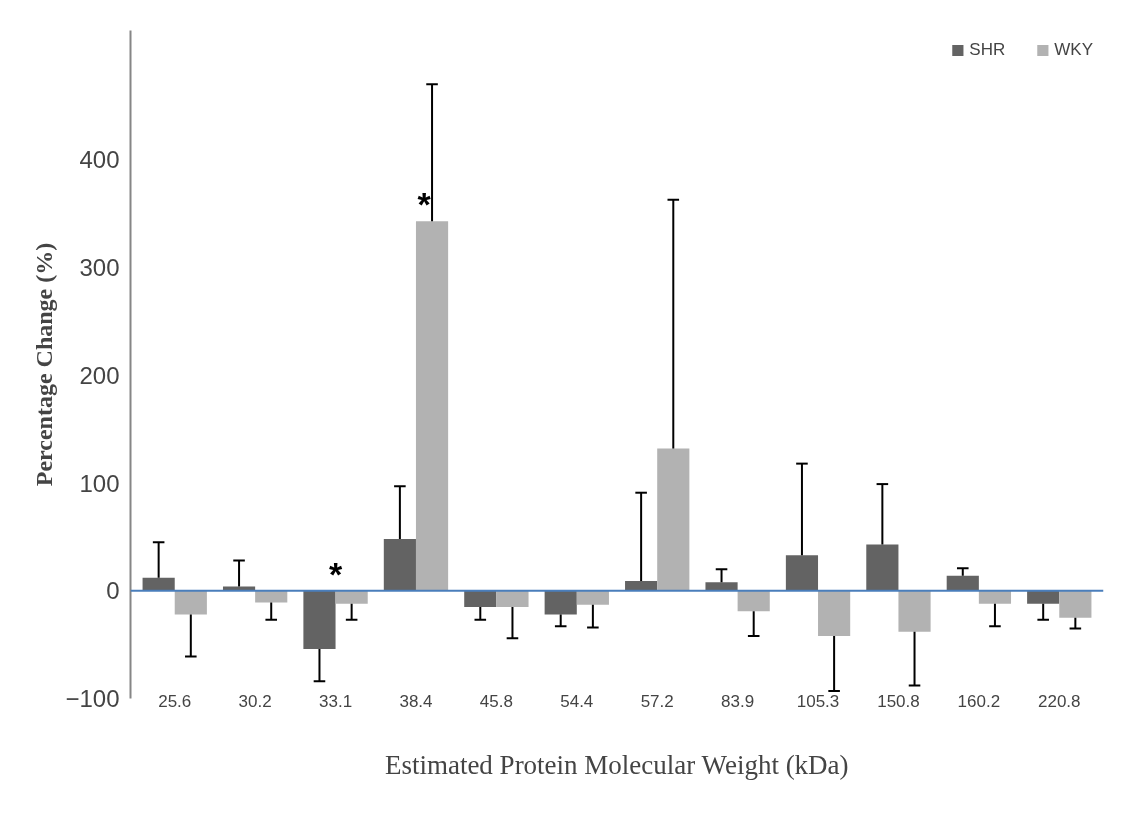 This screenshot has height=828, width=1143. Describe the element at coordinates (987, 50) in the screenshot. I see `legend-label: SHR` at that location.